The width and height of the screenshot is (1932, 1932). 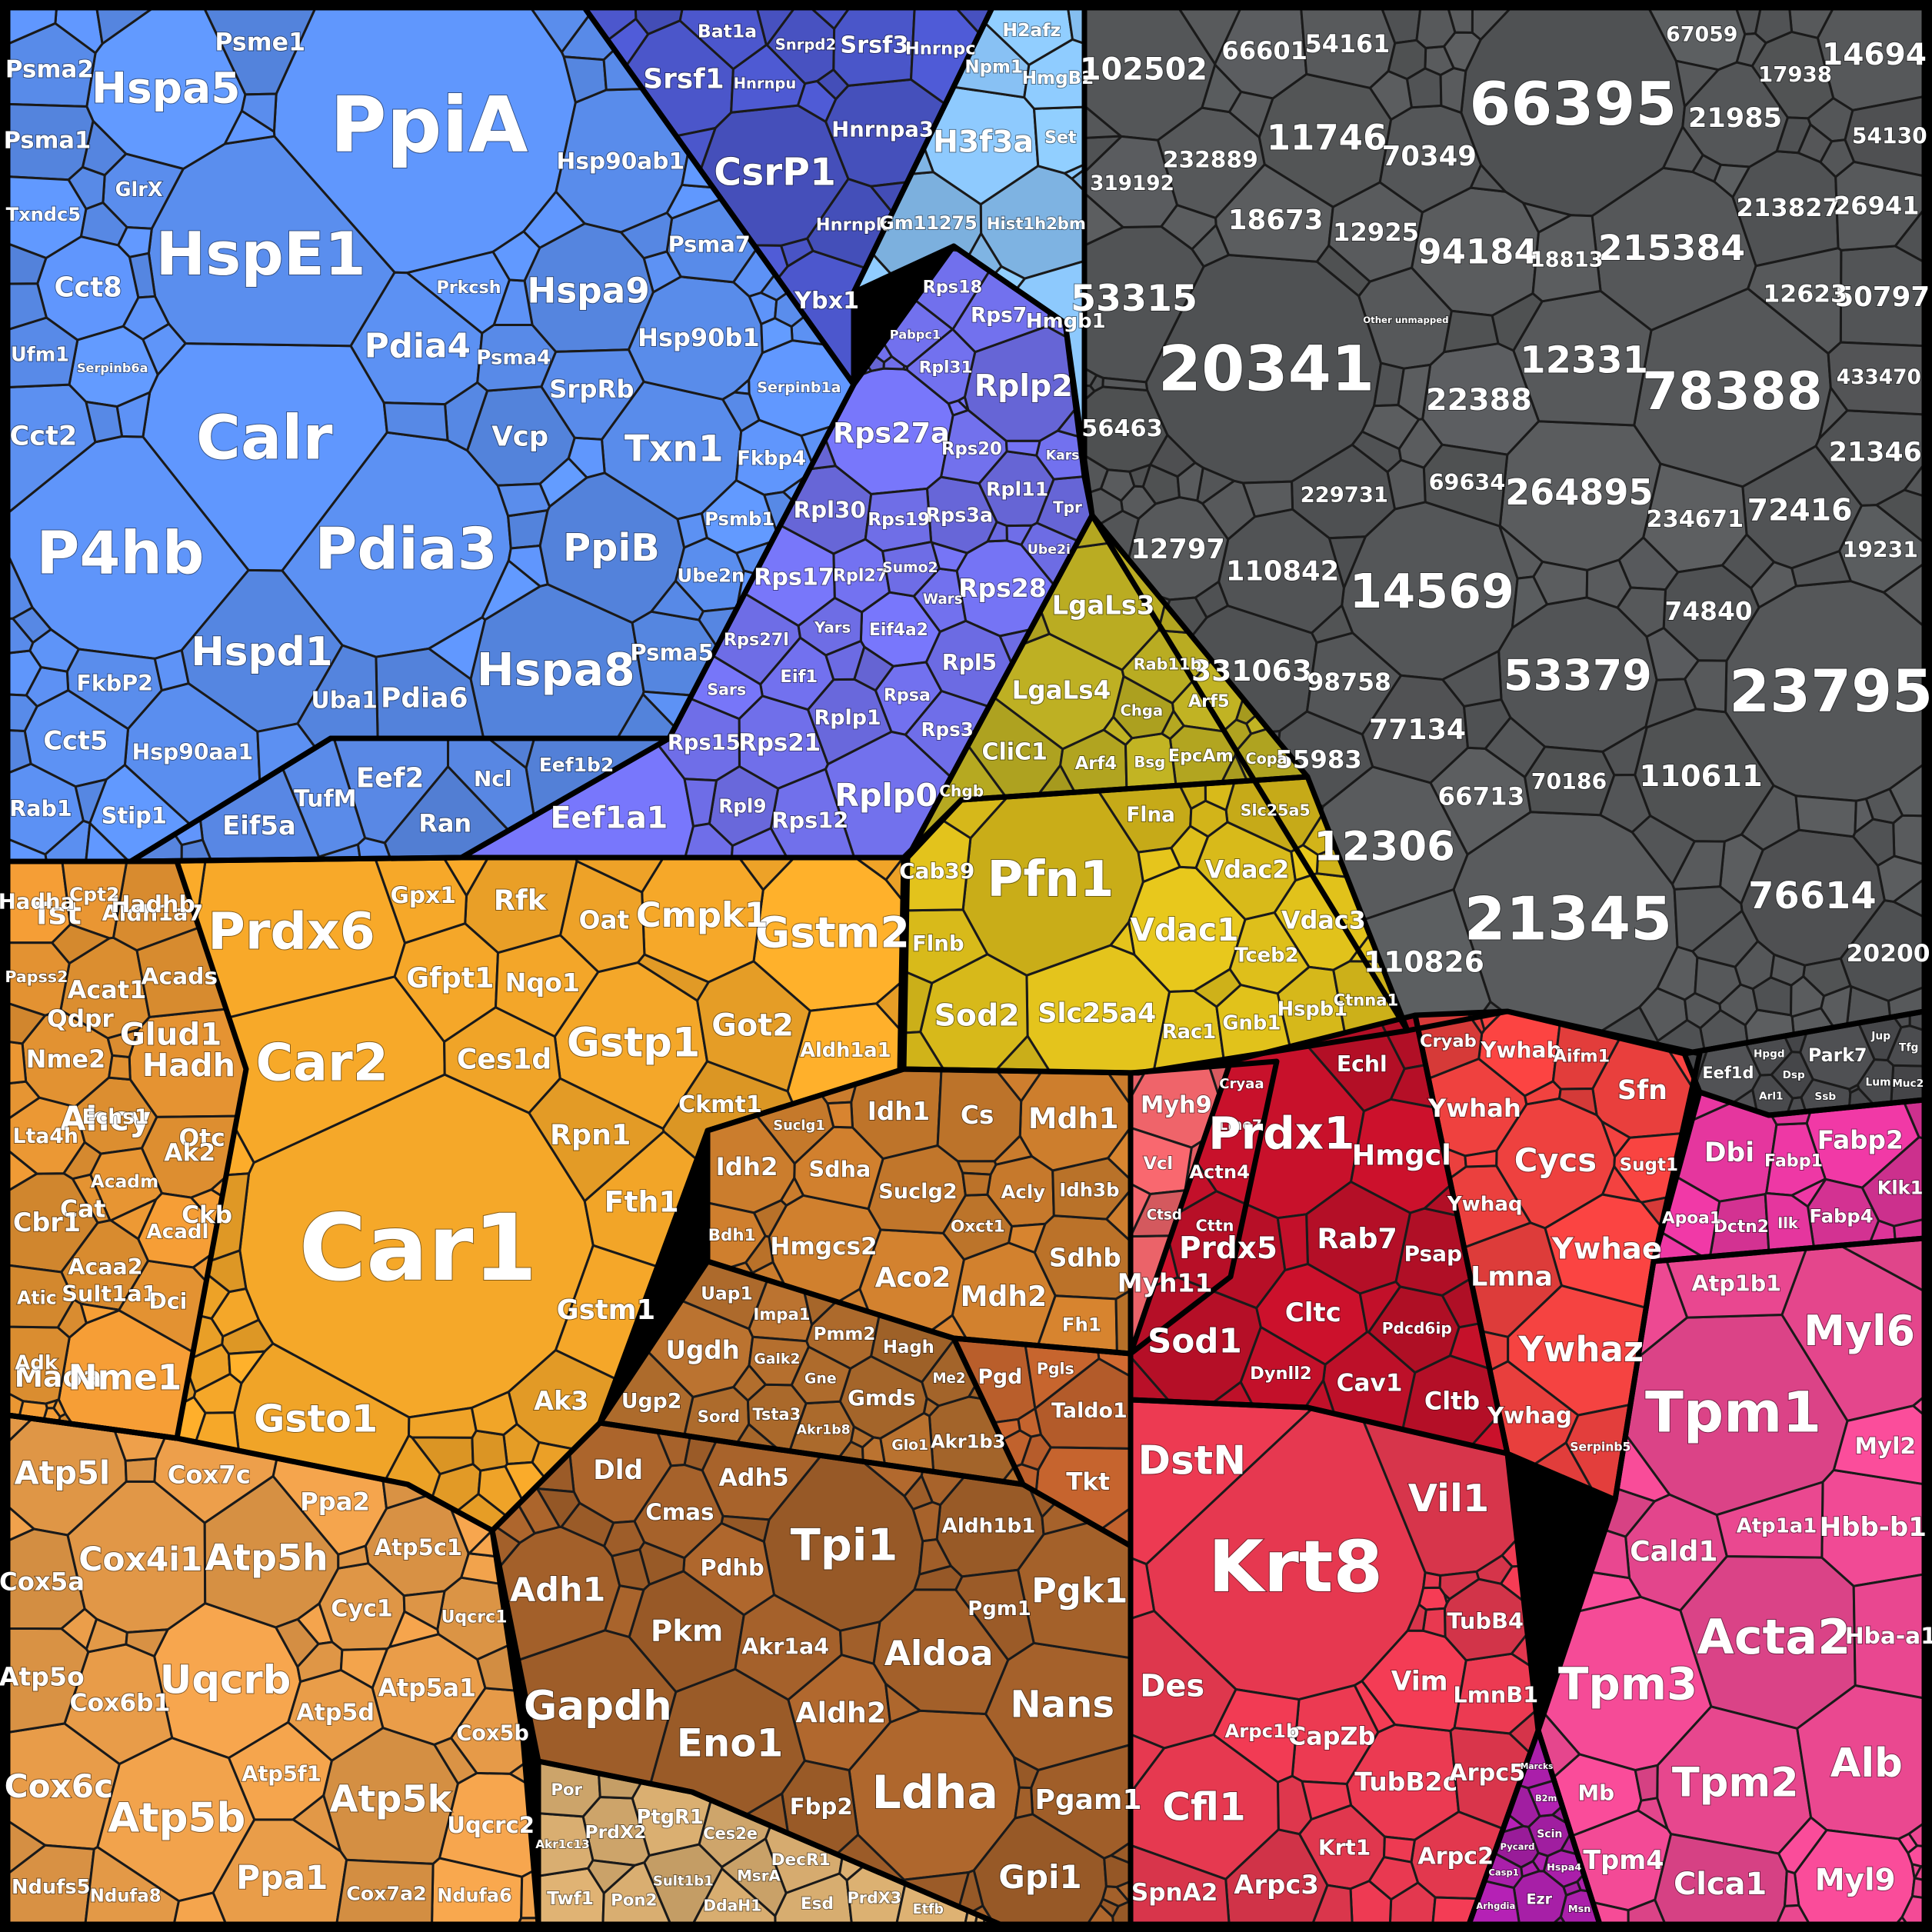 I want to click on label-cab39: Cab39, so click(x=936, y=871).